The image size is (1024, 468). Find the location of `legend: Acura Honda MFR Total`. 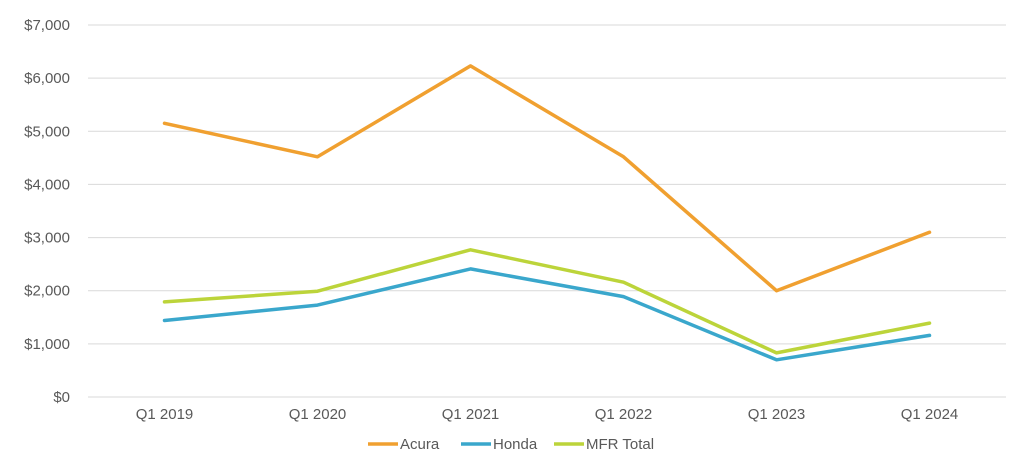

legend: Acura Honda MFR Total is located at coordinates (511, 444).